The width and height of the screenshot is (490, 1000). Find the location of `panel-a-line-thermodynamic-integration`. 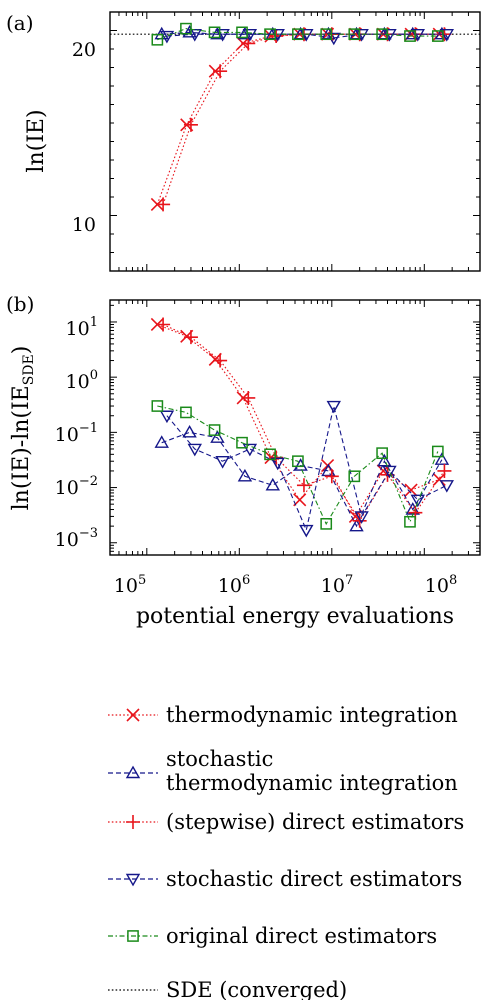

panel-a-line-thermodynamic-integration is located at coordinates (298, 119).